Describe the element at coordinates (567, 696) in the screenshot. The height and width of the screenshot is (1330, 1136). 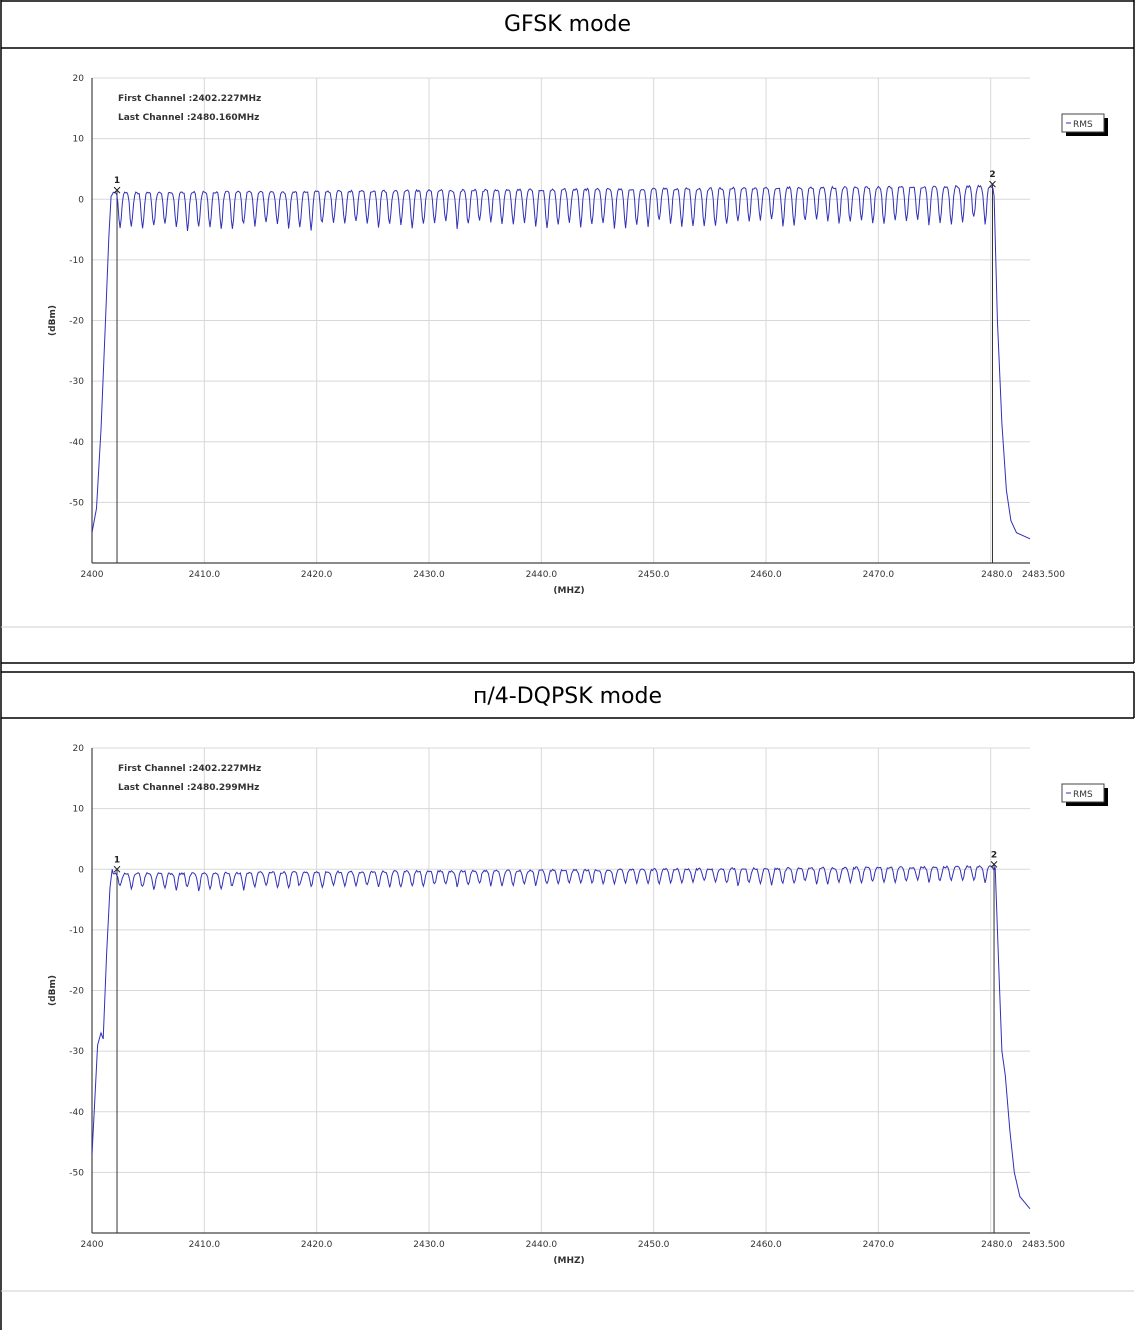
I see `section-title-dqpsk: п/4-DQPSK mode` at that location.